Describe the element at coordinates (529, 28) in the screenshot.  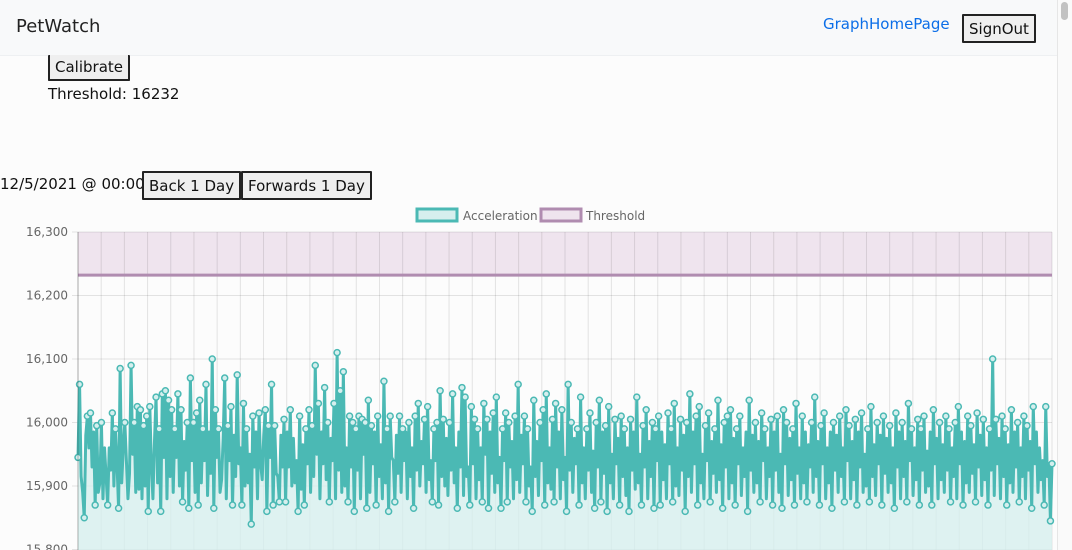
I see `navbar: PetWatch GraphHomePage SignOut` at that location.